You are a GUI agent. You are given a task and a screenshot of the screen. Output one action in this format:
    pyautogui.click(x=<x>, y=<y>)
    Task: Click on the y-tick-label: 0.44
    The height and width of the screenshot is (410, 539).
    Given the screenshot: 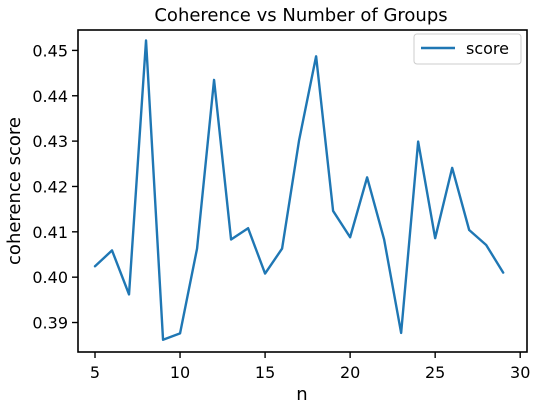 What is the action you would take?
    pyautogui.click(x=50, y=96)
    